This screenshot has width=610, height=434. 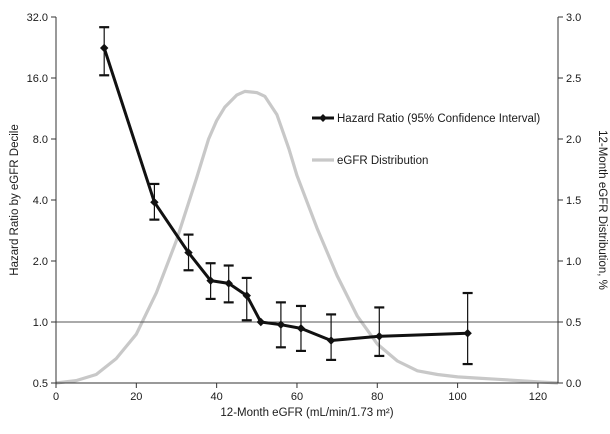 What do you see at coordinates (37, 18) in the screenshot?
I see `y-tick-label: 32.0` at bounding box center [37, 18].